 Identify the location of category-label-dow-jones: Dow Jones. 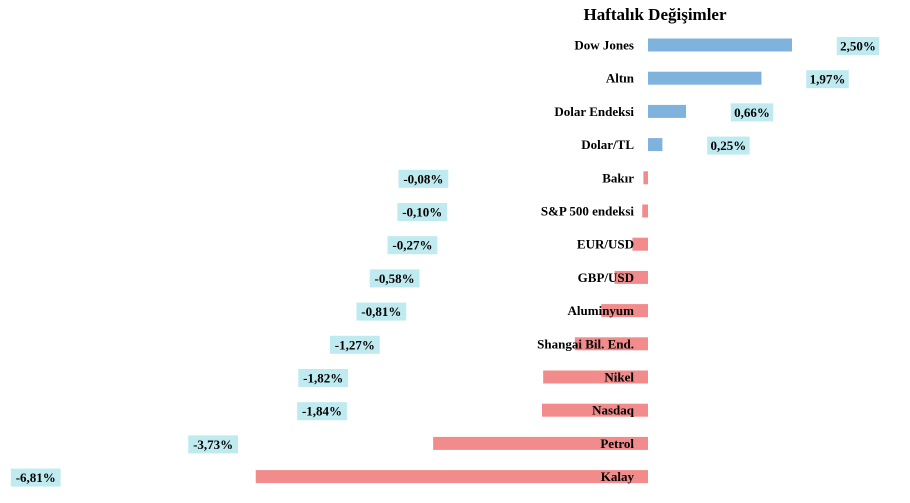
(604, 45).